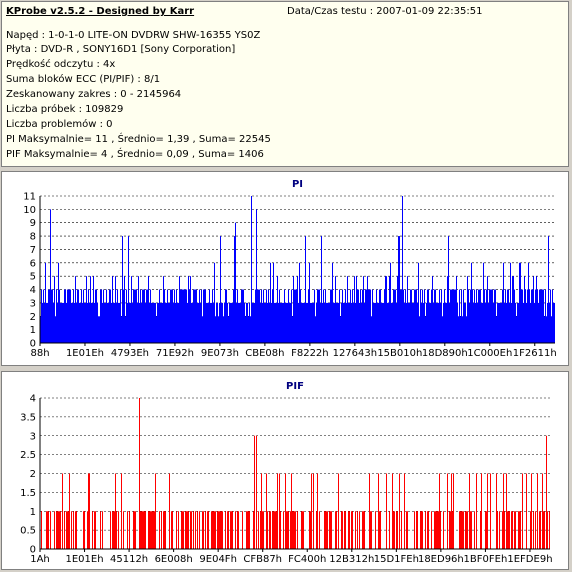 The height and width of the screenshot is (572, 572). Describe the element at coordinates (310, 353) in the screenshot. I see `x-tick-label: F8222h` at that location.